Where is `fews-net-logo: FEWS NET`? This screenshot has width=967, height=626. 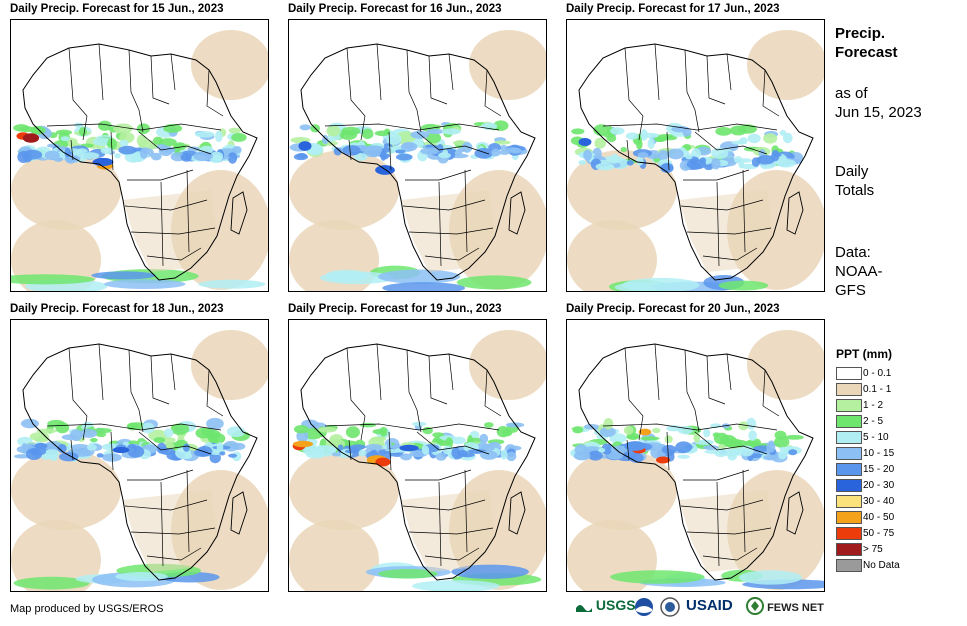
fews-net-logo: FEWS NET is located at coordinates (785, 607).